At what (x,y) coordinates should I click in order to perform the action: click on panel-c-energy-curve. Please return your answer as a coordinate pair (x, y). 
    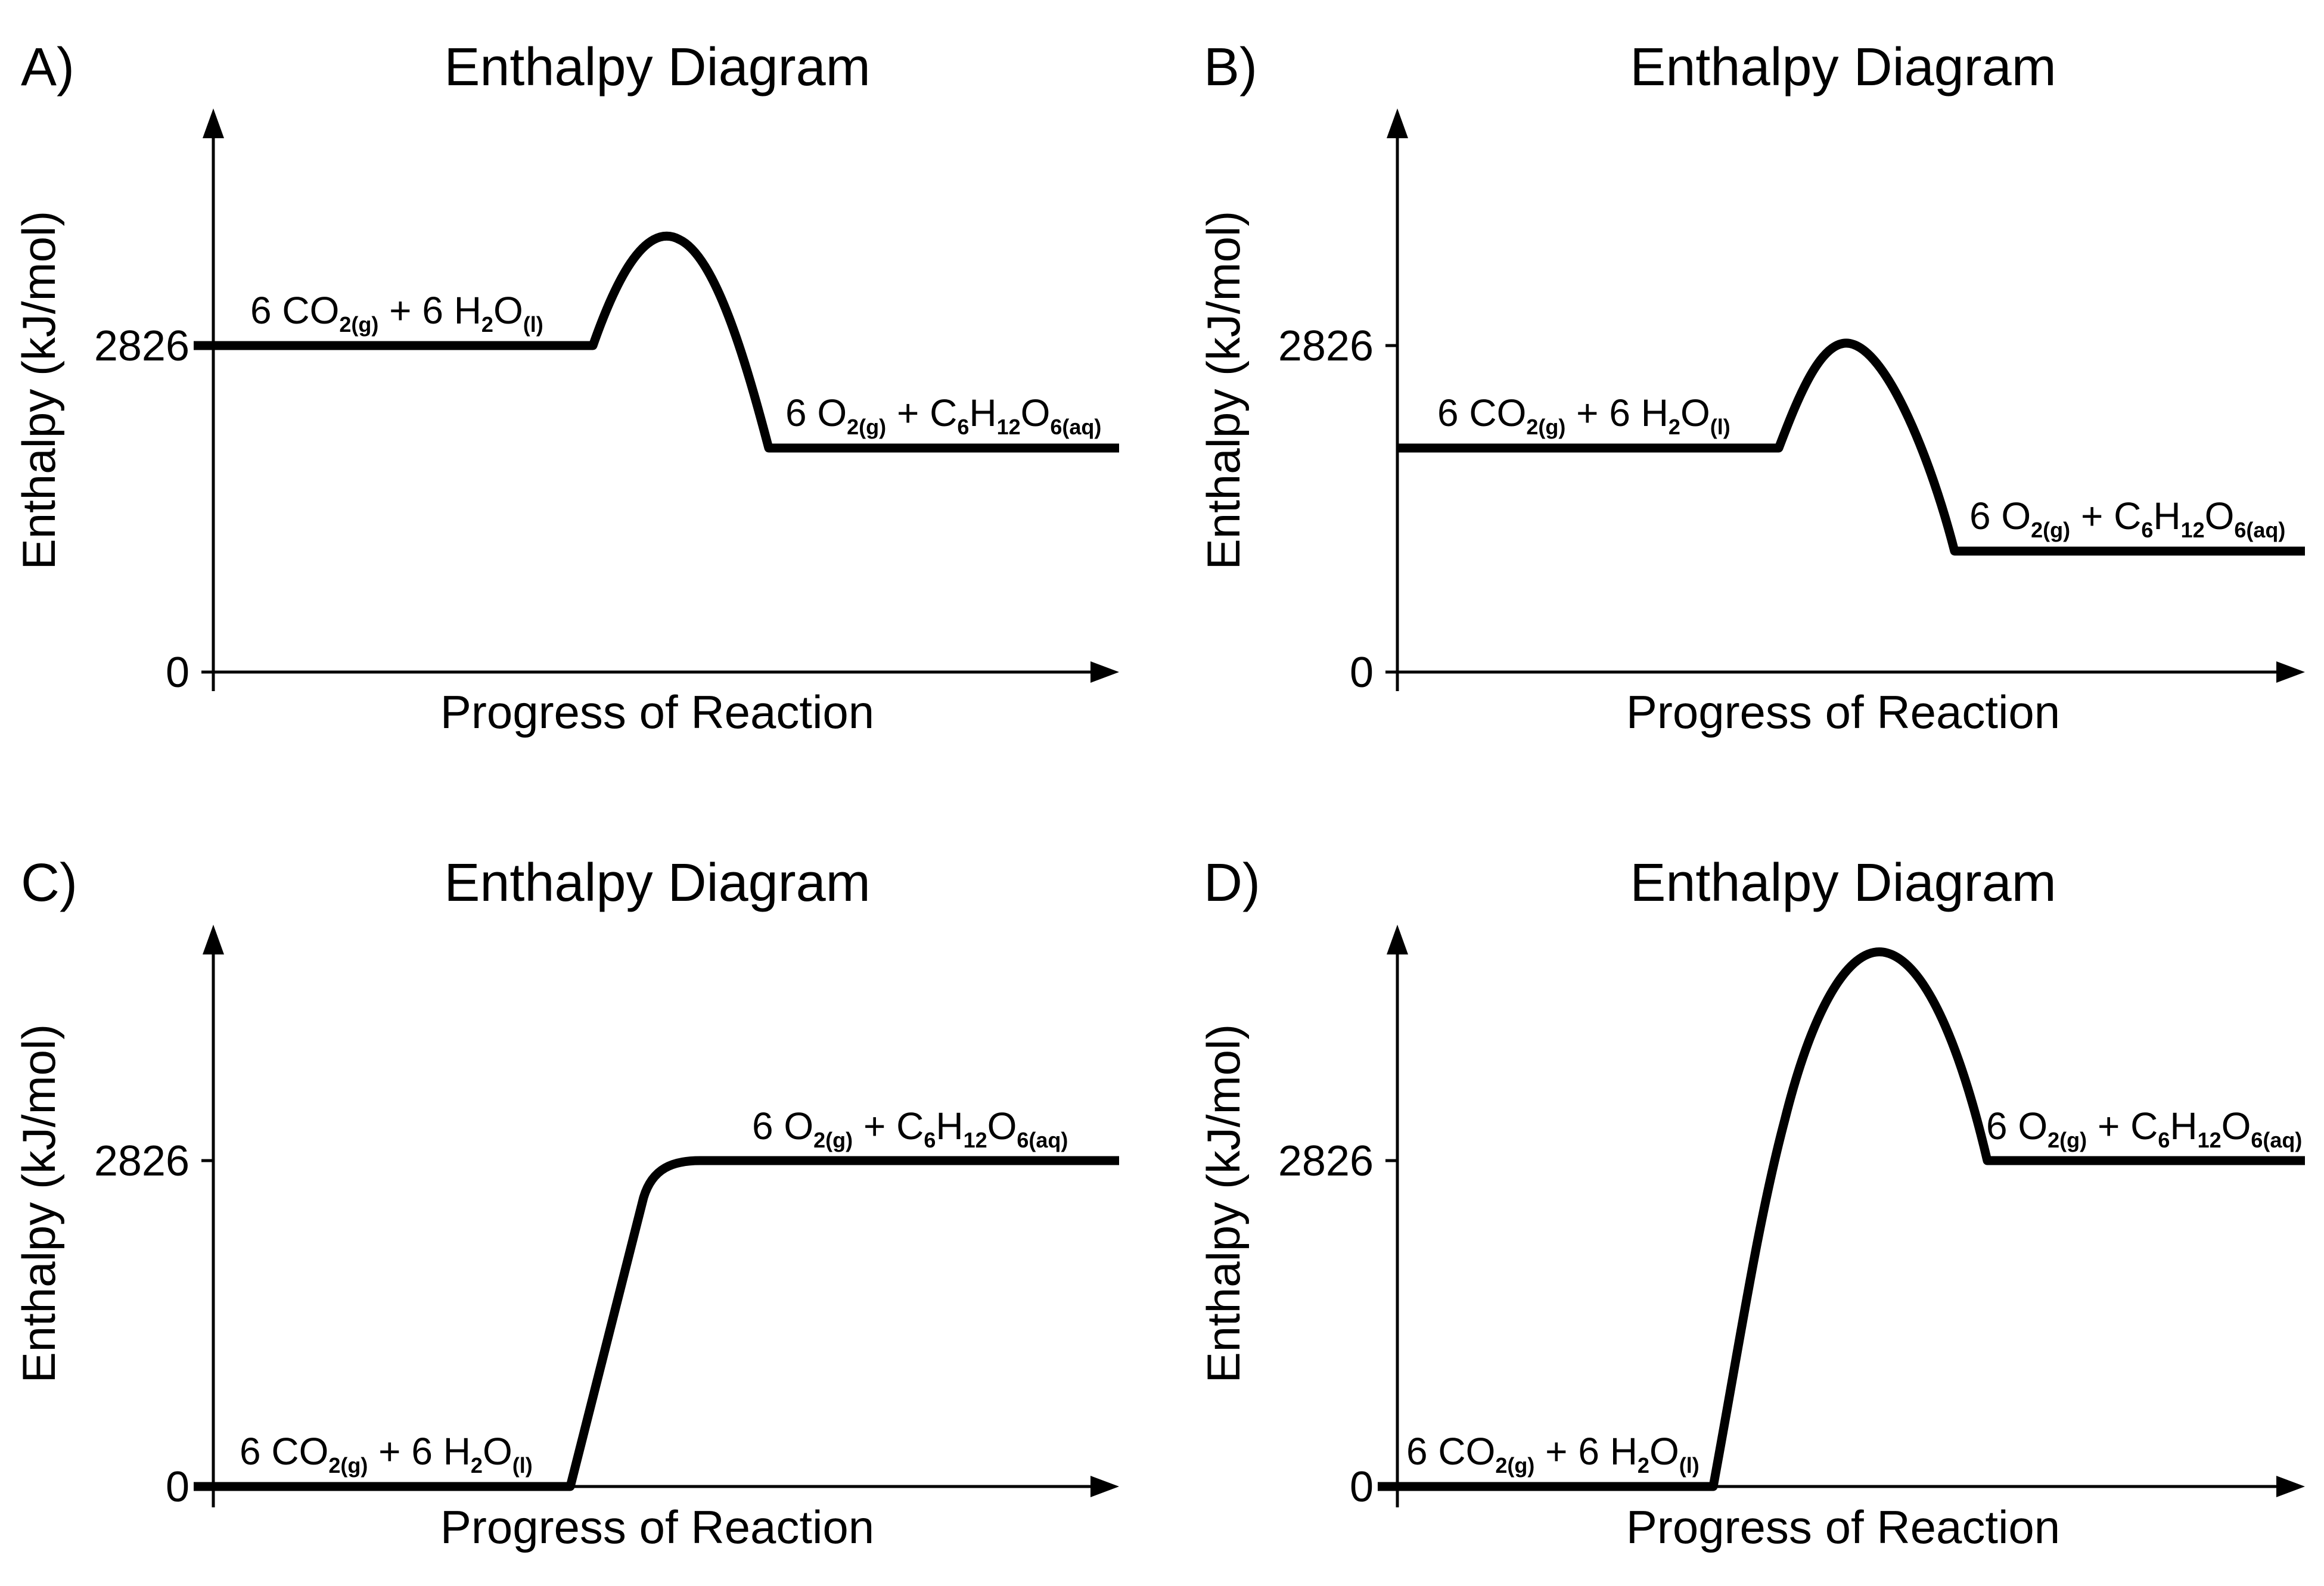
    Looking at the image, I should click on (656, 1323).